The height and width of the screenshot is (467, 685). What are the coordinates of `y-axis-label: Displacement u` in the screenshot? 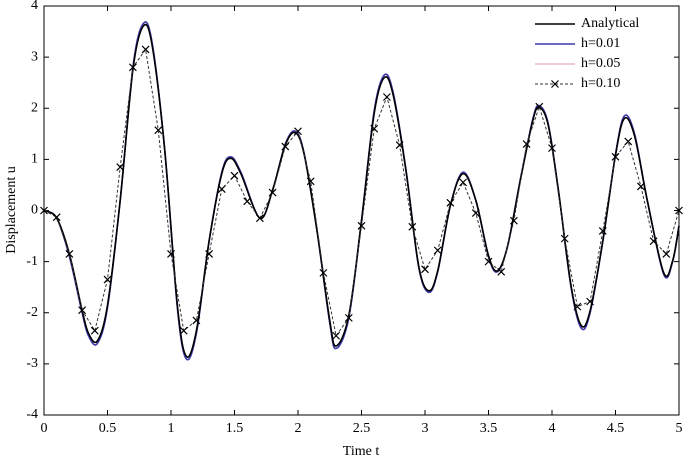 It's located at (11, 209).